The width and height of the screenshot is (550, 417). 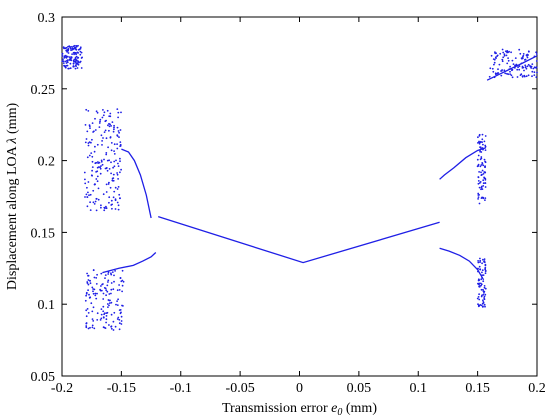 I want to click on x-axis-label: Transmission error e0 (mm), so click(x=299, y=409).